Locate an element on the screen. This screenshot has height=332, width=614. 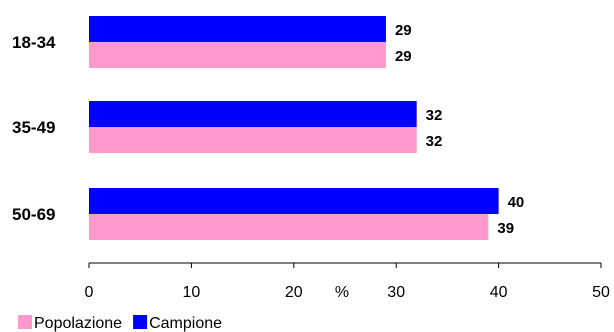
data-label-campione: 32 is located at coordinates (434, 115).